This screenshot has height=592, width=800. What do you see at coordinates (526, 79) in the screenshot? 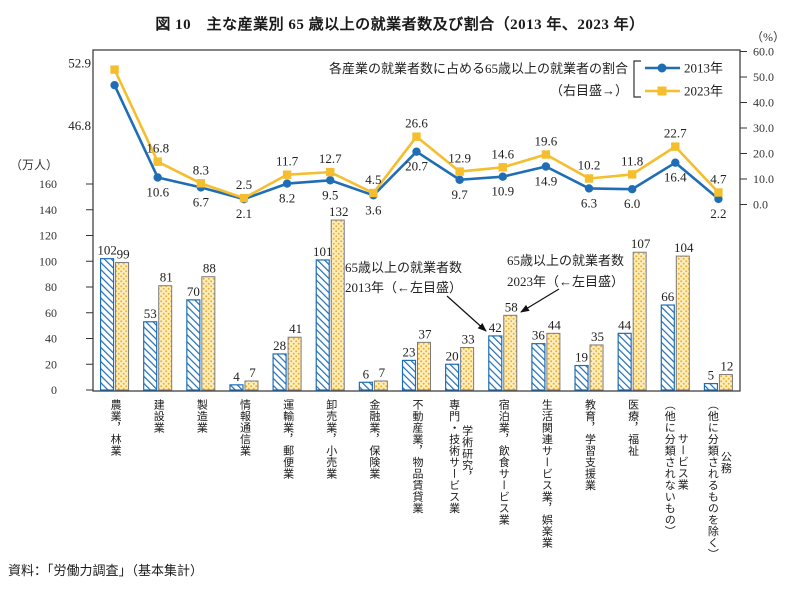
I see `chart-legend: 各産業の就業者数に占める65歳以上の就業者の割合 （右目盛→） 2013年 2023年` at bounding box center [526, 79].